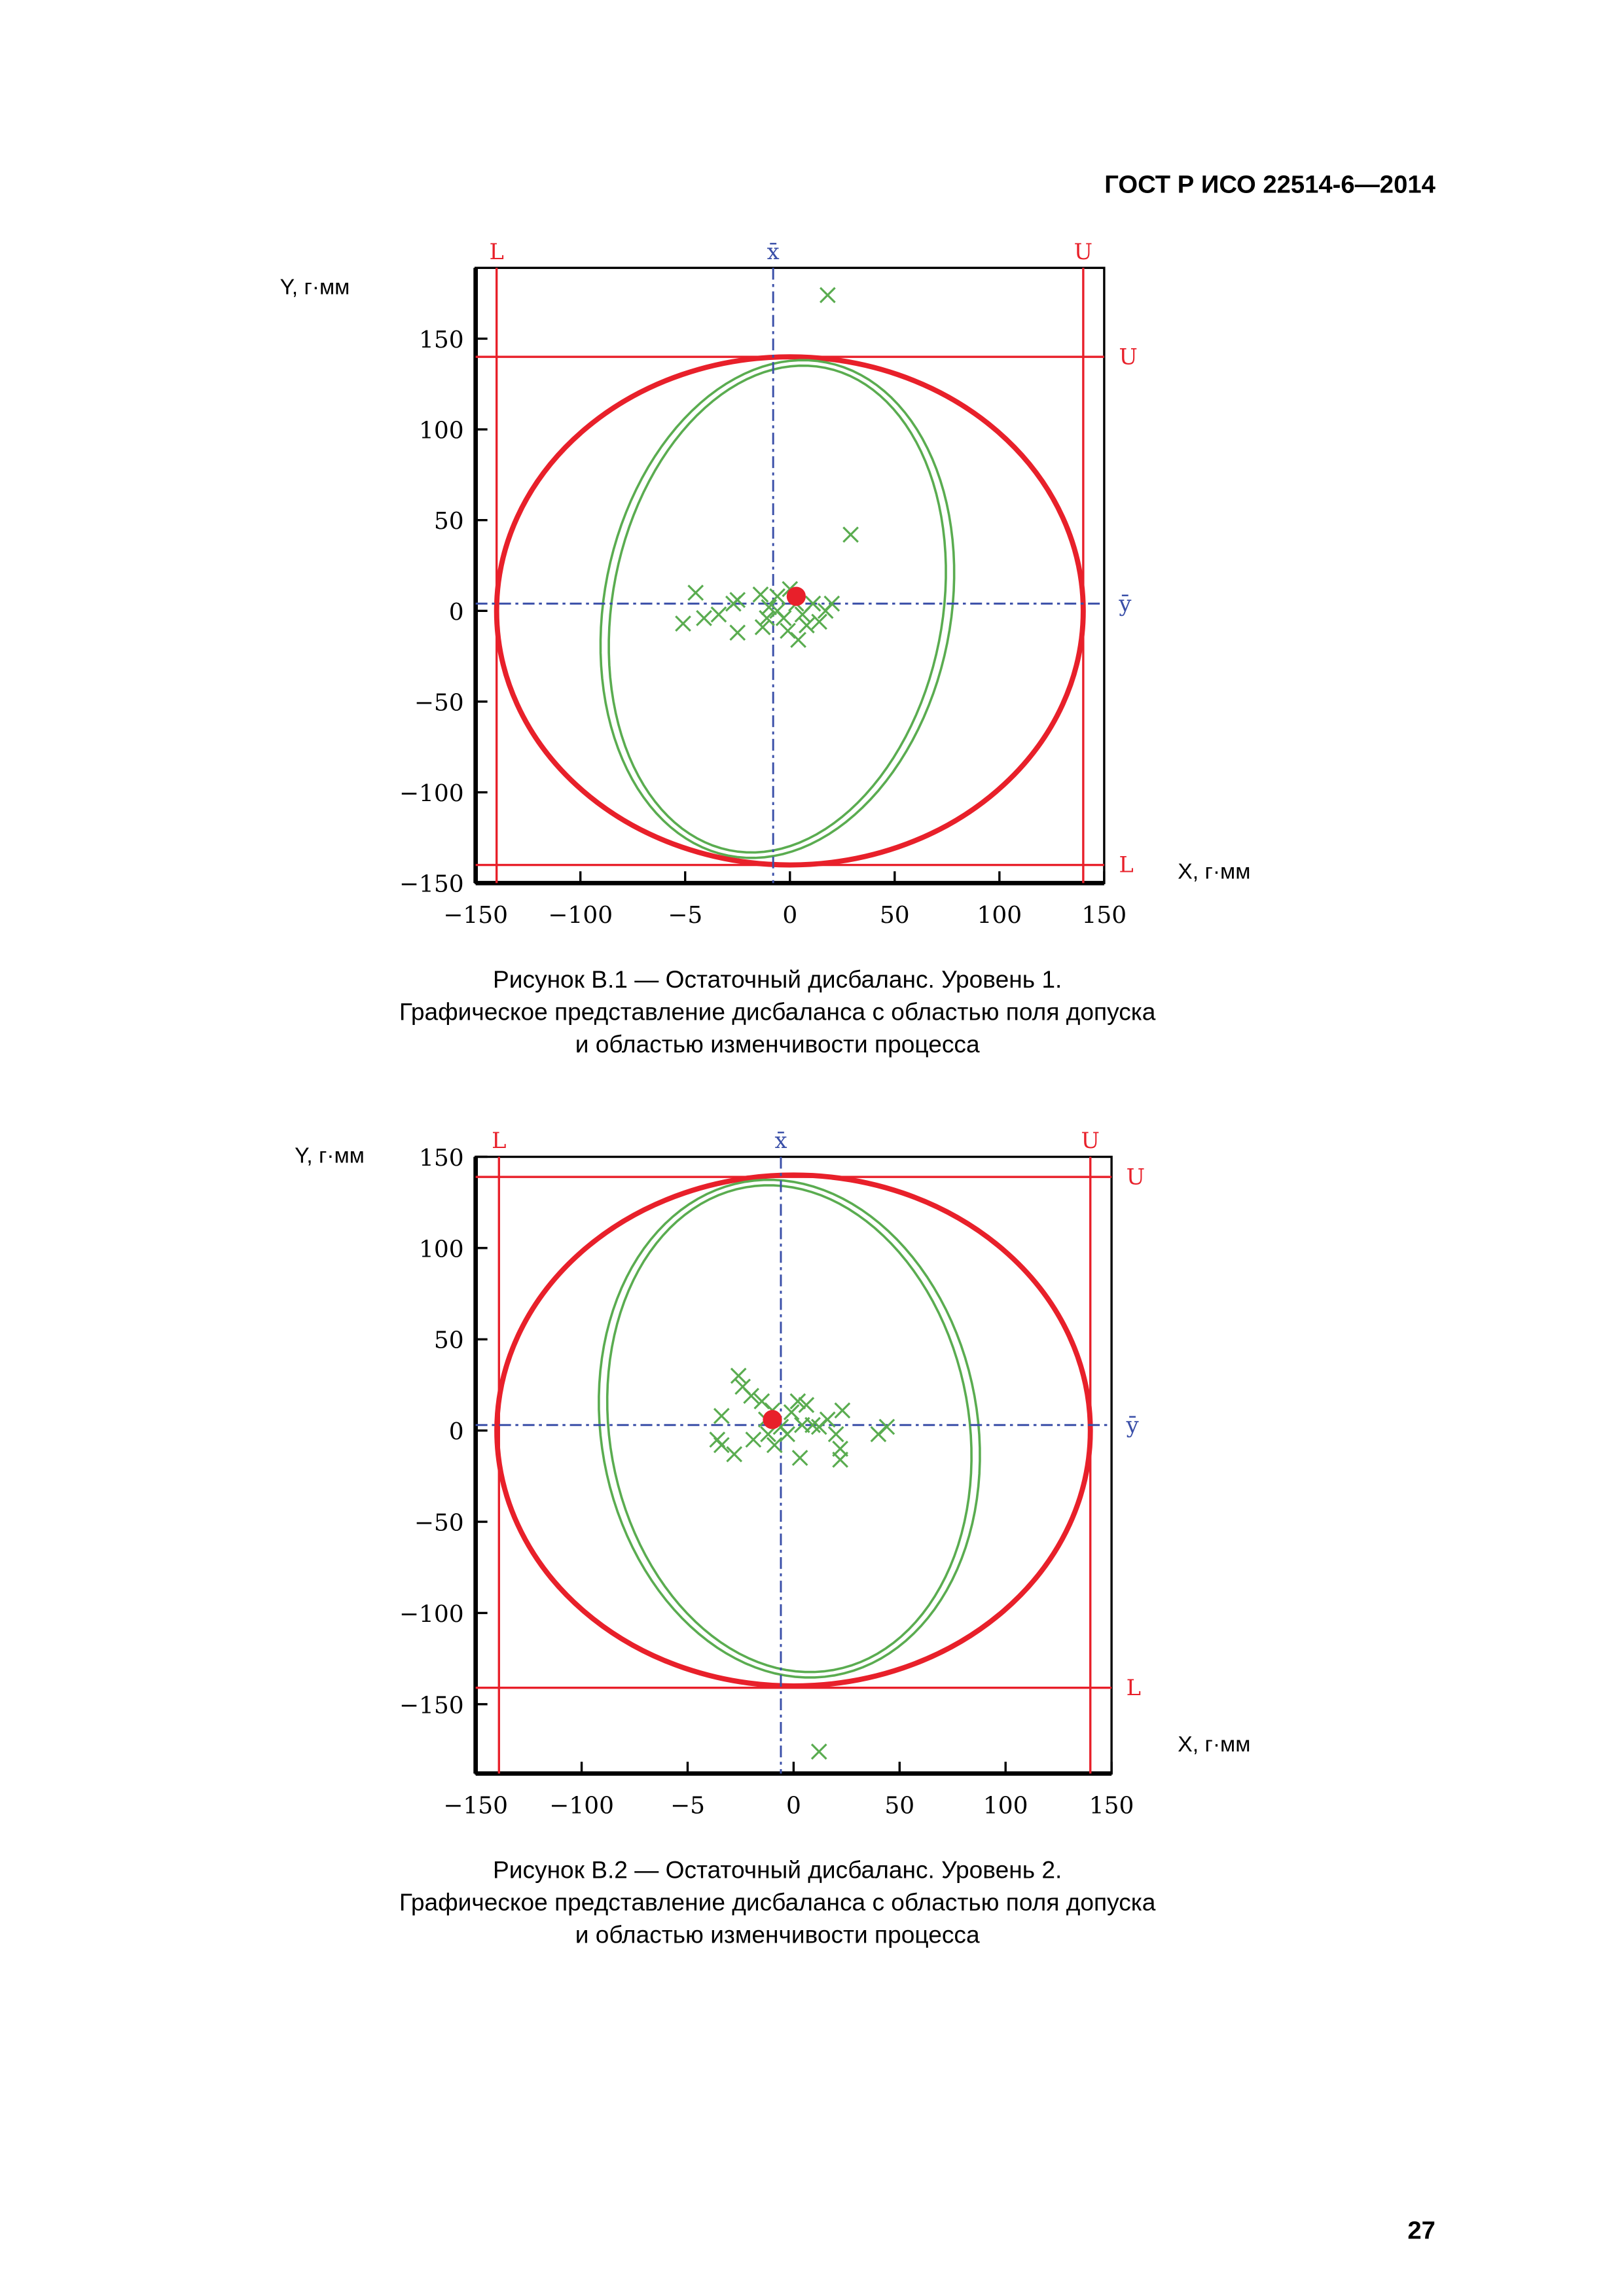  Describe the element at coordinates (449, 1340) in the screenshot. I see `y-tick-label: 50` at that location.